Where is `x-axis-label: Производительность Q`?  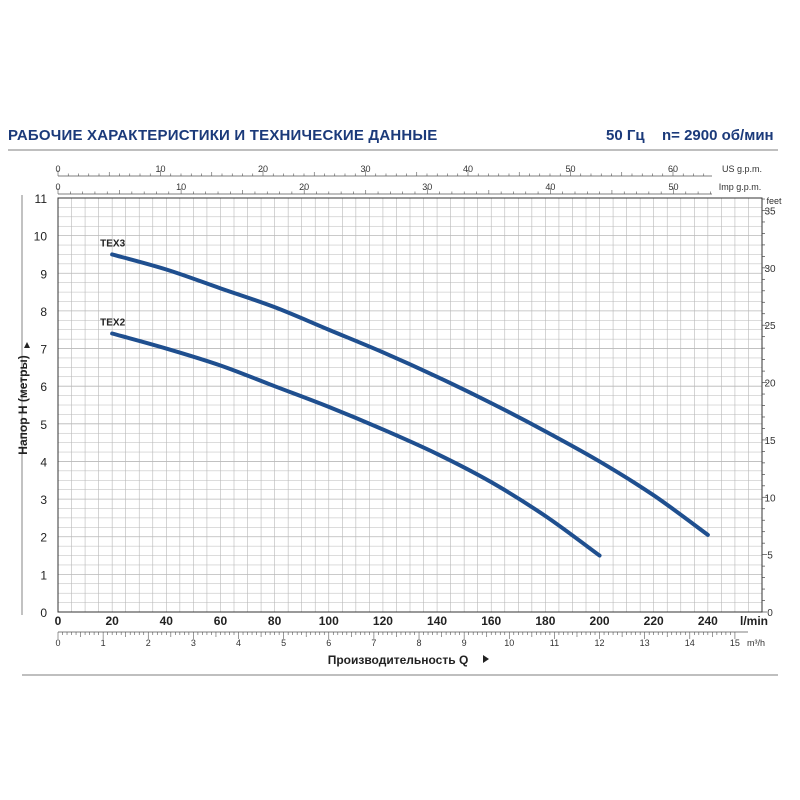
x-axis-label: Производительность Q is located at coordinates (398, 660).